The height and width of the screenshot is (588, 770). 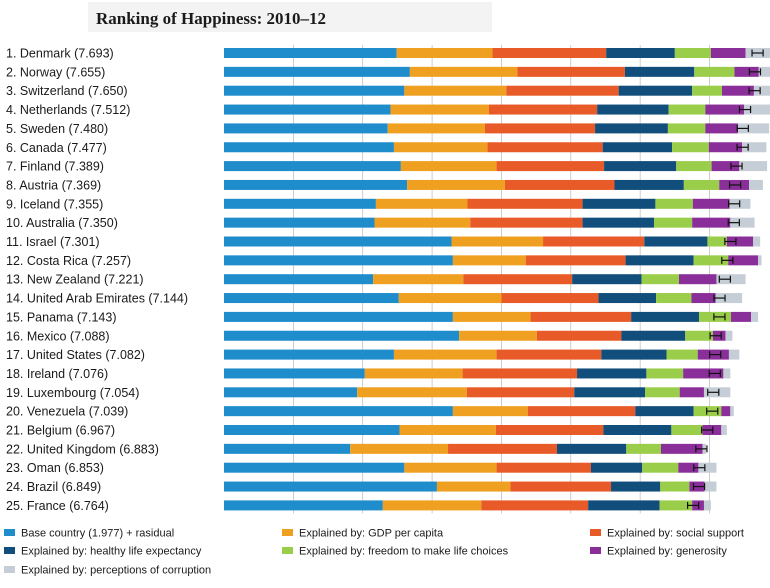 What do you see at coordinates (55, 468) in the screenshot?
I see `row-label: 23. Oman (6.853)` at bounding box center [55, 468].